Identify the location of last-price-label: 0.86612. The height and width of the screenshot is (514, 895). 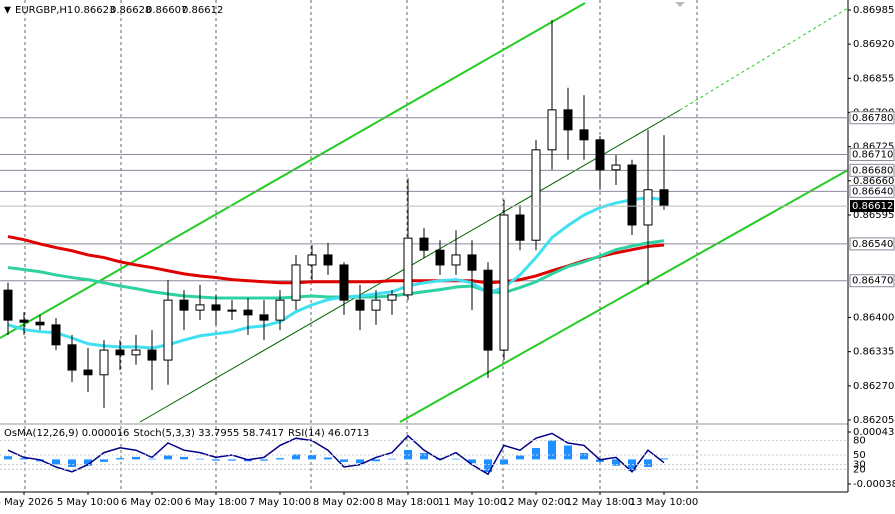
(872, 206).